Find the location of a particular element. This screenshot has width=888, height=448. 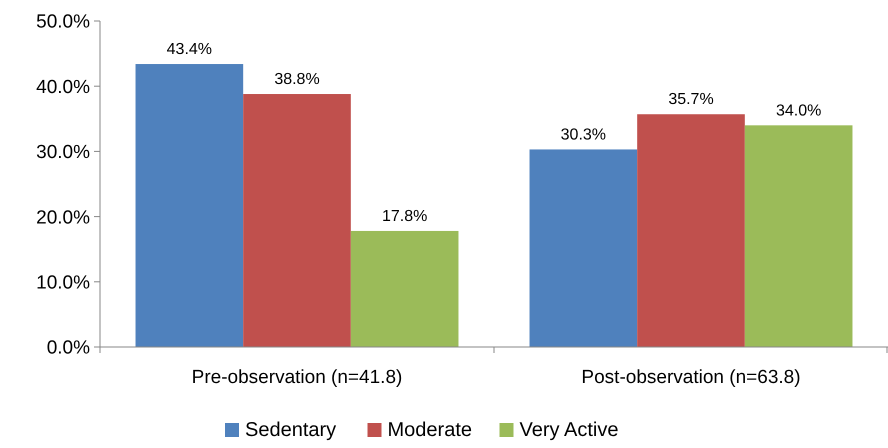

y-tick-label: 30.0% is located at coordinates (63, 153).